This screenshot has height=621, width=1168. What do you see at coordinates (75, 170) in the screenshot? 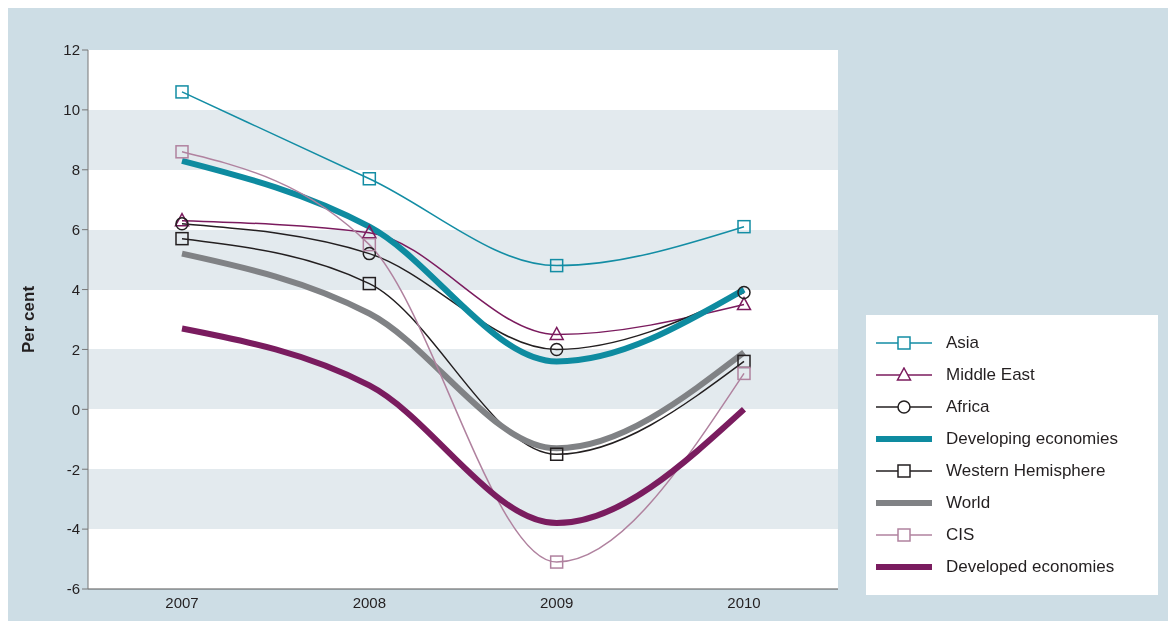
I see `y-tick-label: 8` at bounding box center [75, 170].